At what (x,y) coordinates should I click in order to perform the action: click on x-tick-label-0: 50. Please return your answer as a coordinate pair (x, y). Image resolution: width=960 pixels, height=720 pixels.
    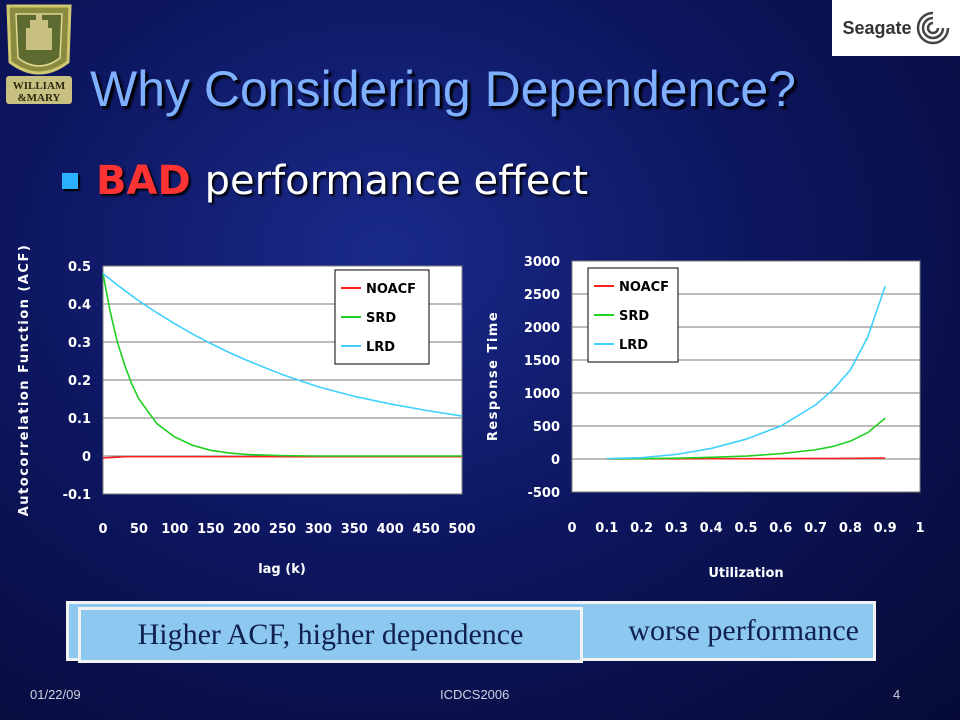
    Looking at the image, I should click on (139, 529).